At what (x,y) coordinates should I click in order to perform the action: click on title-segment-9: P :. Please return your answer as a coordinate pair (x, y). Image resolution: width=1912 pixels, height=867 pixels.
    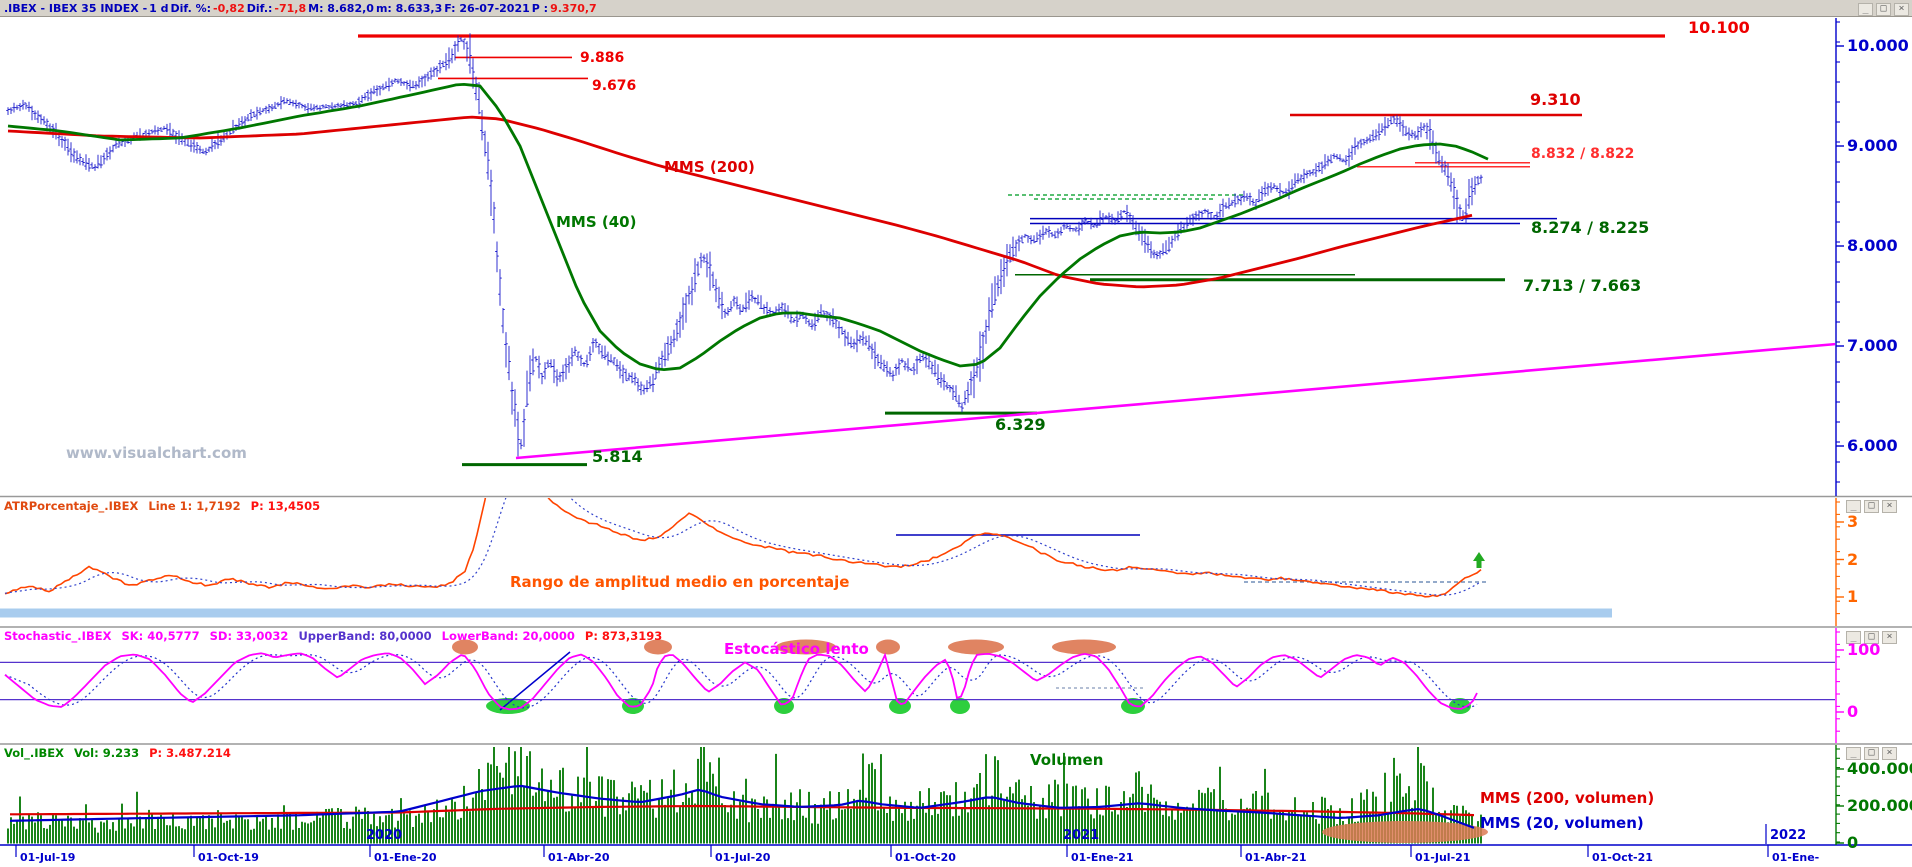
    Looking at the image, I should click on (540, 8).